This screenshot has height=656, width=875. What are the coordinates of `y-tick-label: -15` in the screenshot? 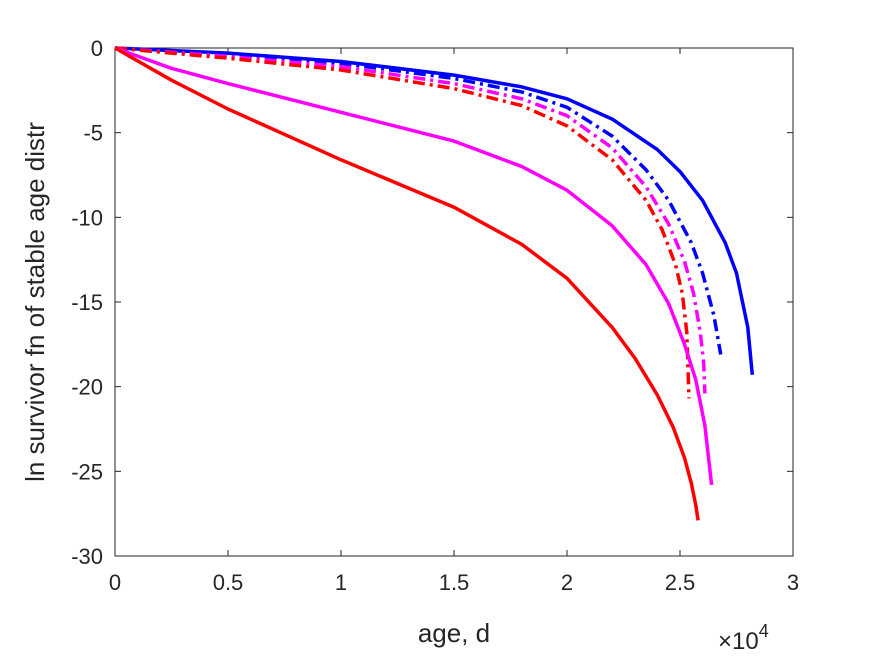 It's located at (87, 302).